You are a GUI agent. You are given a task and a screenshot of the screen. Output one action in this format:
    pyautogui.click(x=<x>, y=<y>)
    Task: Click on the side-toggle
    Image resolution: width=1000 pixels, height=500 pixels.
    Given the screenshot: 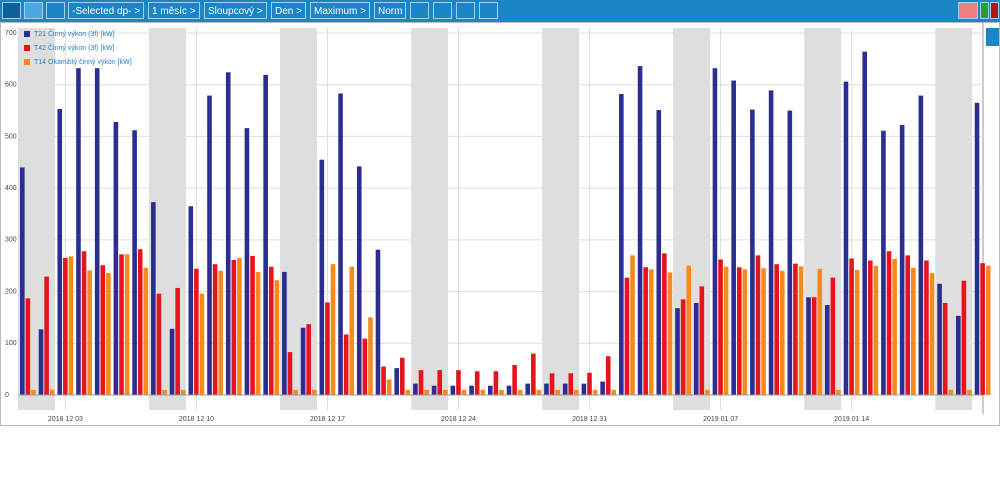 What is the action you would take?
    pyautogui.click(x=992, y=37)
    